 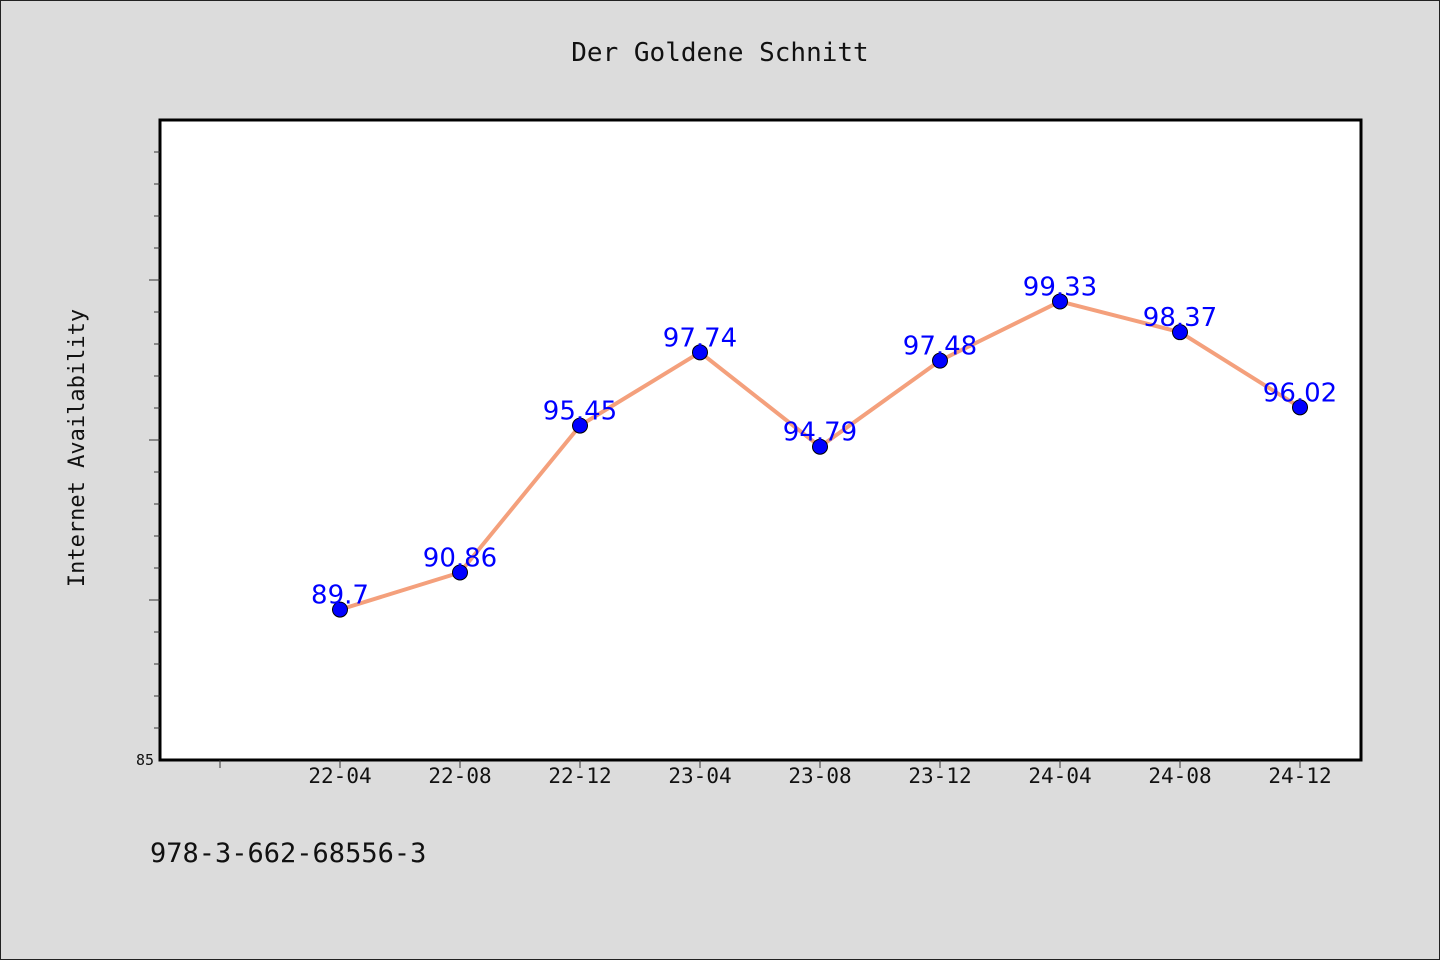 I want to click on isbn-text: 978-3-662-68556-3, so click(x=288, y=853).